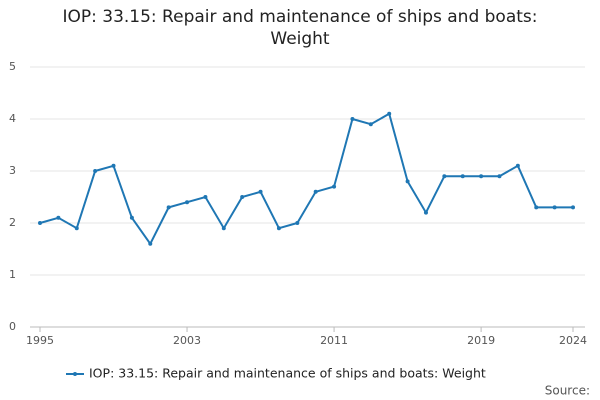 The image size is (600, 400). I want to click on source-label: Source:, so click(567, 391).